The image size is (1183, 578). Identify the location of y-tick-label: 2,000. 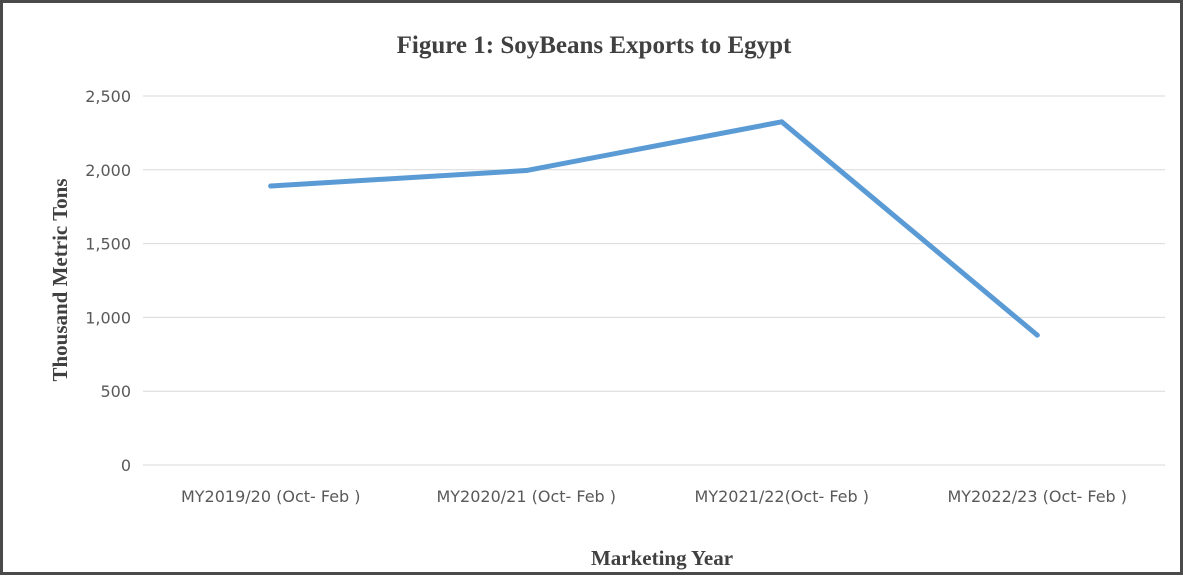
(108, 170).